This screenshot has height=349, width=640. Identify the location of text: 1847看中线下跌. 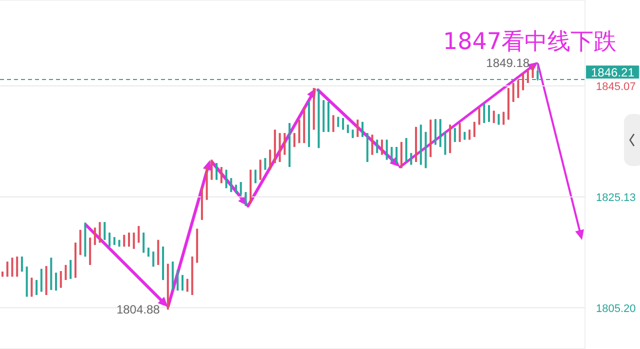
(530, 42).